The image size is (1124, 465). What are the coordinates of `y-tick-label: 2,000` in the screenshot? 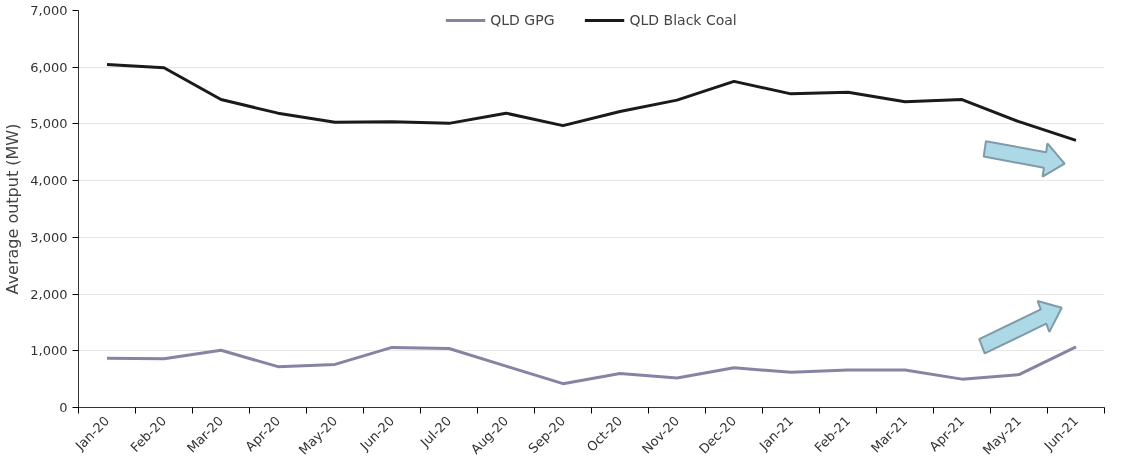 It's located at (49, 294).